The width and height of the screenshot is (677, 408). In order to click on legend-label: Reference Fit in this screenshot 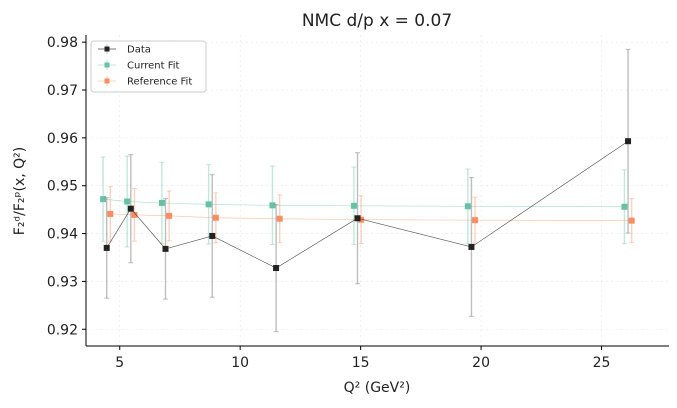, I will do `click(159, 82)`.